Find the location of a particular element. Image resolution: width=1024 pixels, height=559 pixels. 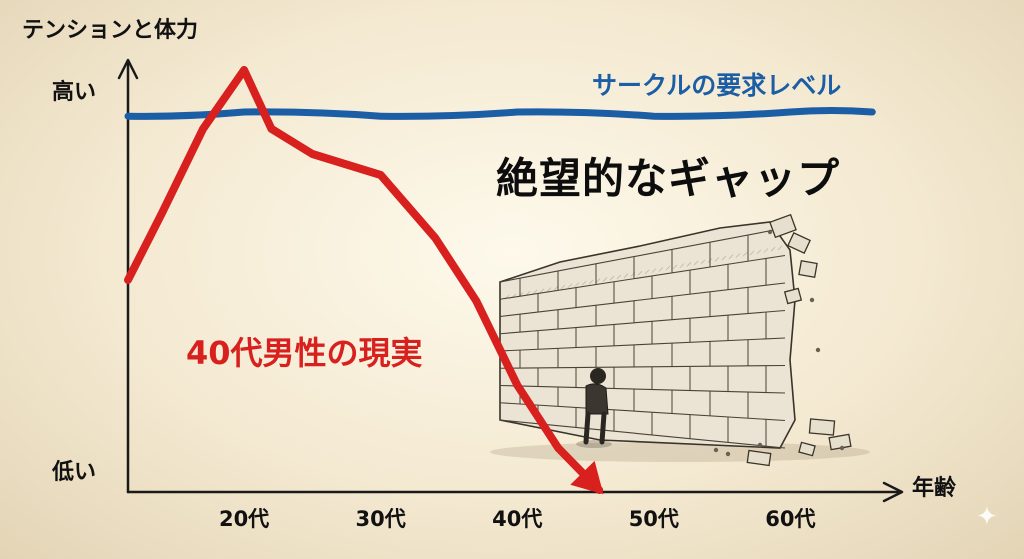

series-arrowhead-reality is located at coordinates (587, 477).